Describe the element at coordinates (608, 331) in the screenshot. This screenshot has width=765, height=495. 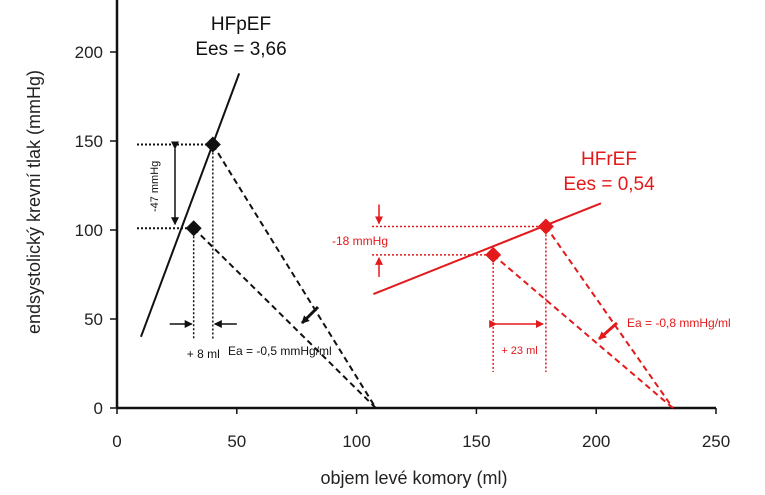
I see `hfref-ea-arrow` at that location.